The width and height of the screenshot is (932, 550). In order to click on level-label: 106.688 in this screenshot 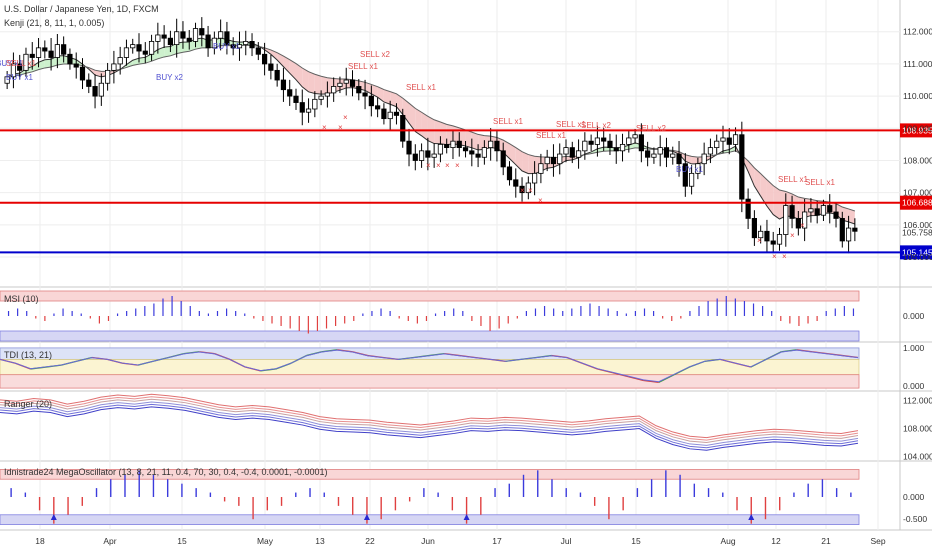, I will do `click(917, 203)`.